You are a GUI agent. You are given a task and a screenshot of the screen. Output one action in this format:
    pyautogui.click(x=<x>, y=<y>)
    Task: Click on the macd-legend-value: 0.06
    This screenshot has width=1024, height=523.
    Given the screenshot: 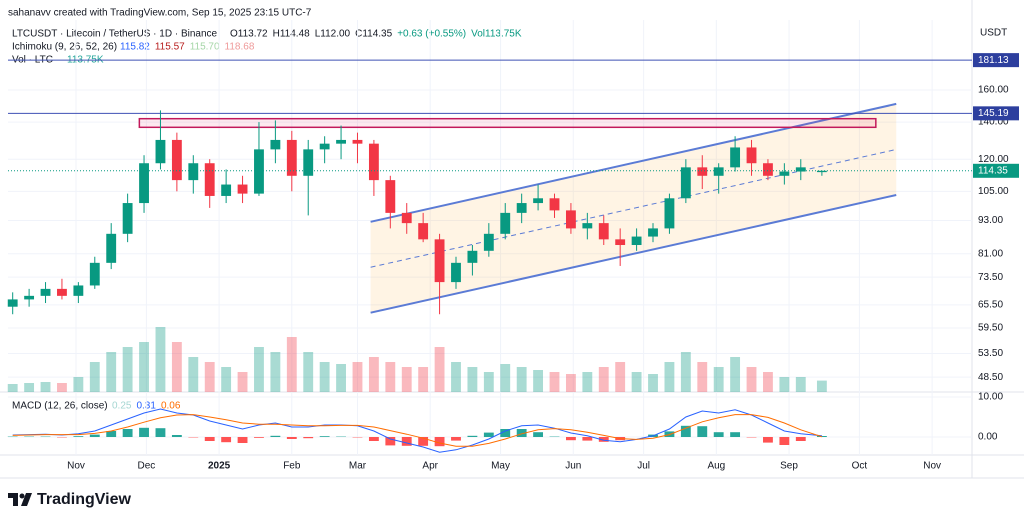 What is the action you would take?
    pyautogui.click(x=171, y=406)
    